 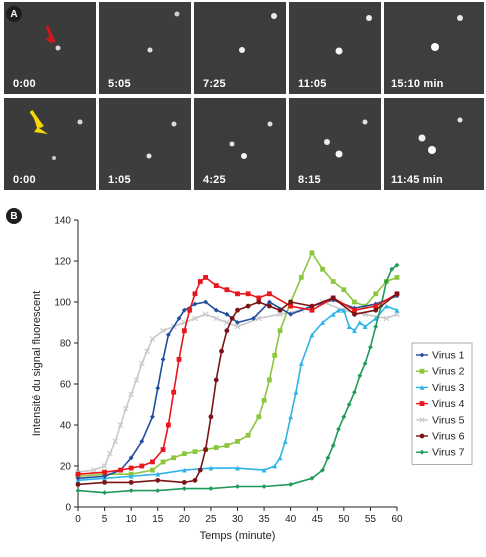 I want to click on time-label: 4:25, so click(x=214, y=180).